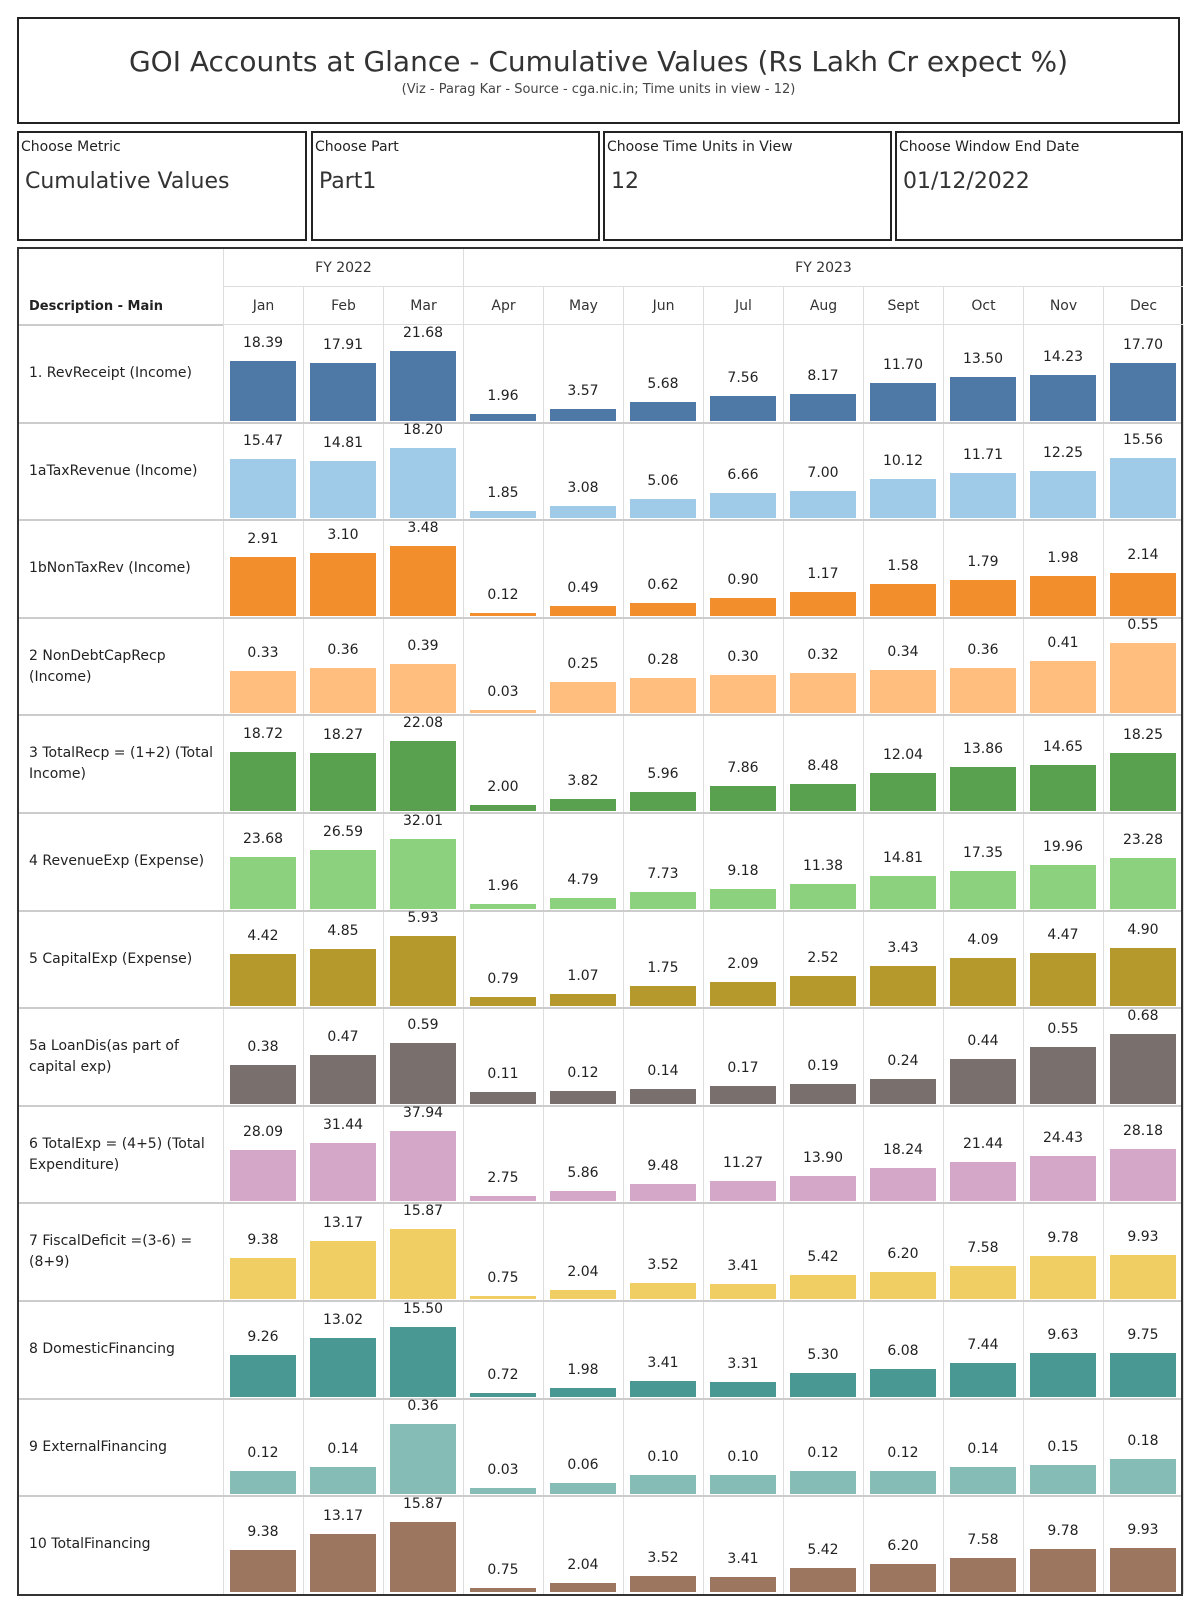  I want to click on value-label: 10.12, so click(903, 461).